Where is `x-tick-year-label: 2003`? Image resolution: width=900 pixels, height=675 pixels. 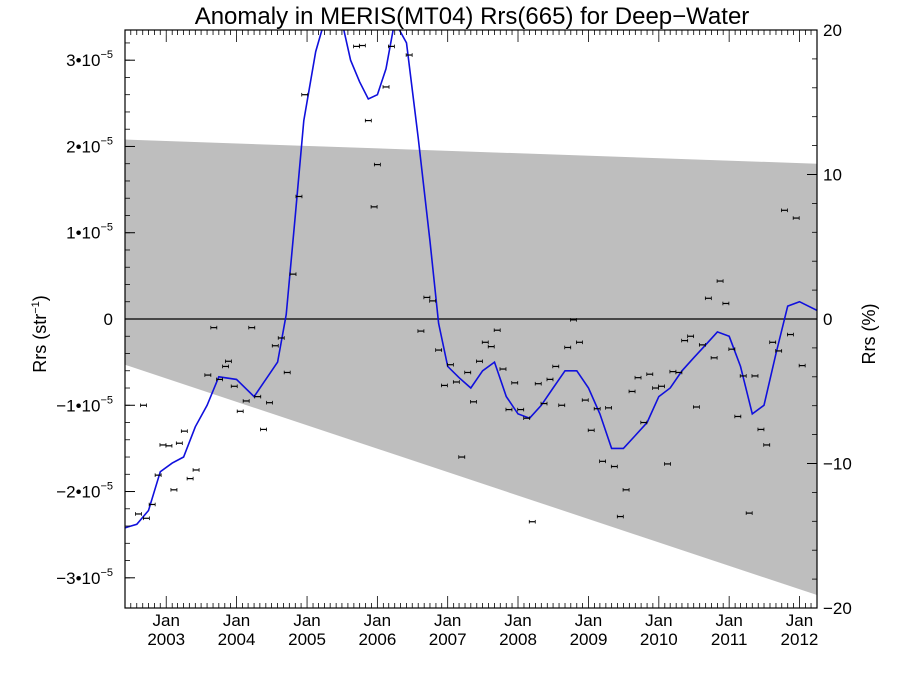 x-tick-year-label: 2003 is located at coordinates (166, 639).